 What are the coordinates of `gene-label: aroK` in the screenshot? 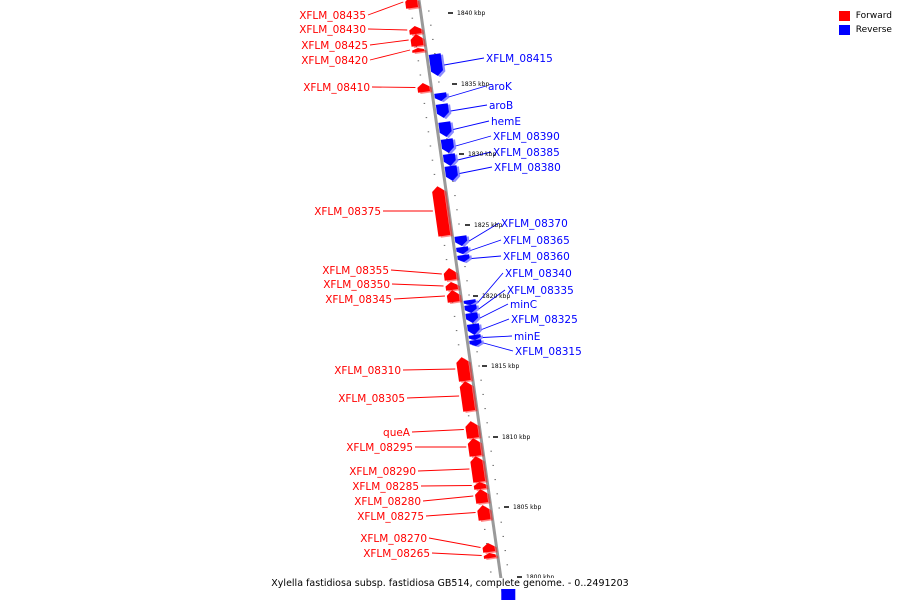 It's located at (500, 87).